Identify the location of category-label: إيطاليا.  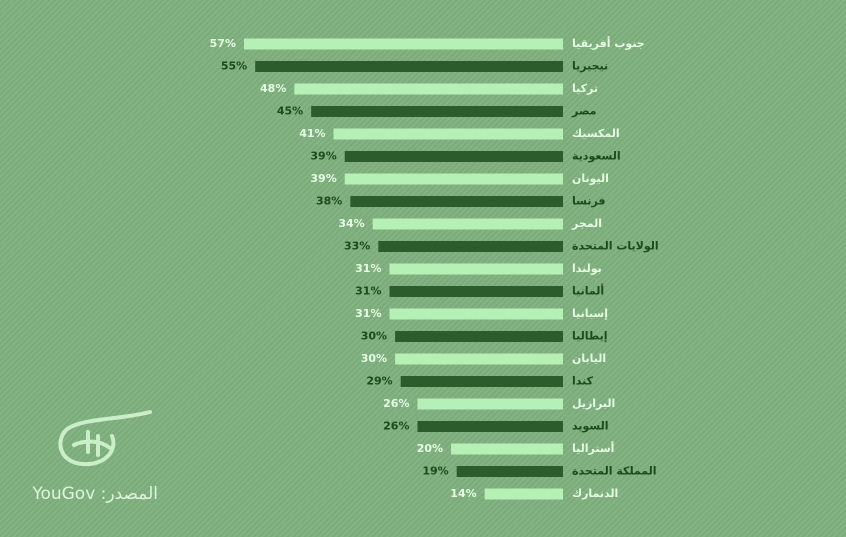
(590, 336).